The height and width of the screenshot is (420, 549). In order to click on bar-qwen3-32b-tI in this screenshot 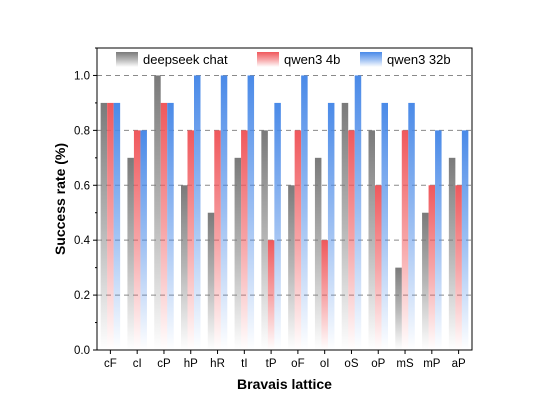, I will do `click(251, 213)`.